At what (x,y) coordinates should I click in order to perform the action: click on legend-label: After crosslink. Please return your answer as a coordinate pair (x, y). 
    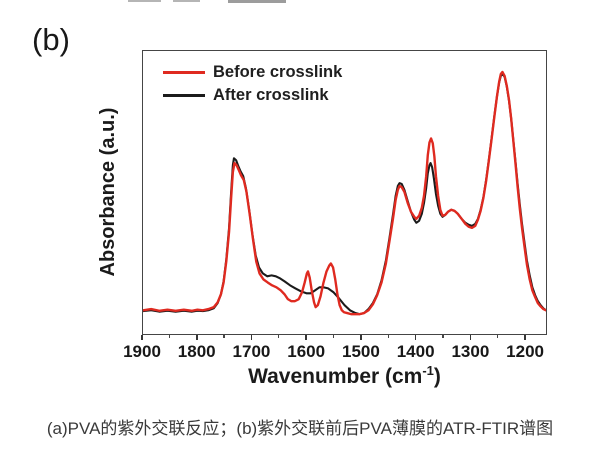
    Looking at the image, I should click on (271, 95).